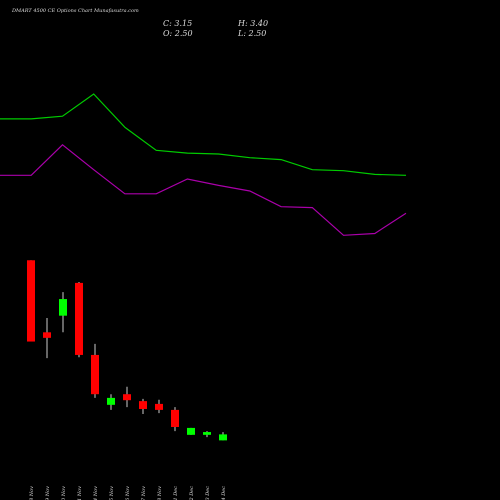  I want to click on open-label: O: 2.50, so click(178, 33).